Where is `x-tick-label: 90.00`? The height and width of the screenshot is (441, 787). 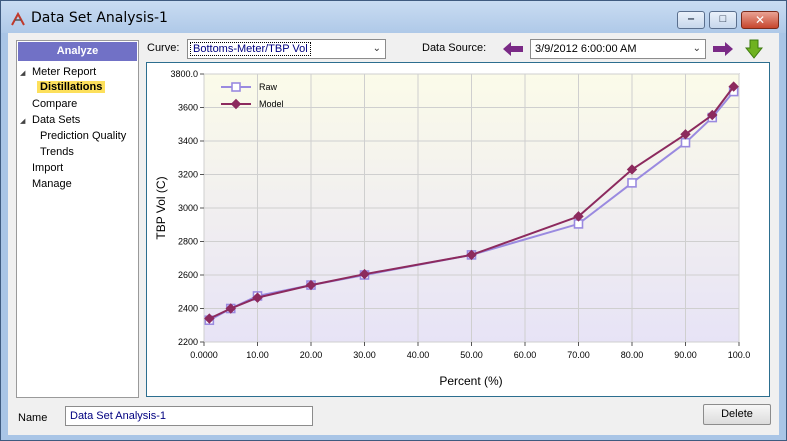
x-tick-label: 90.00 is located at coordinates (685, 355).